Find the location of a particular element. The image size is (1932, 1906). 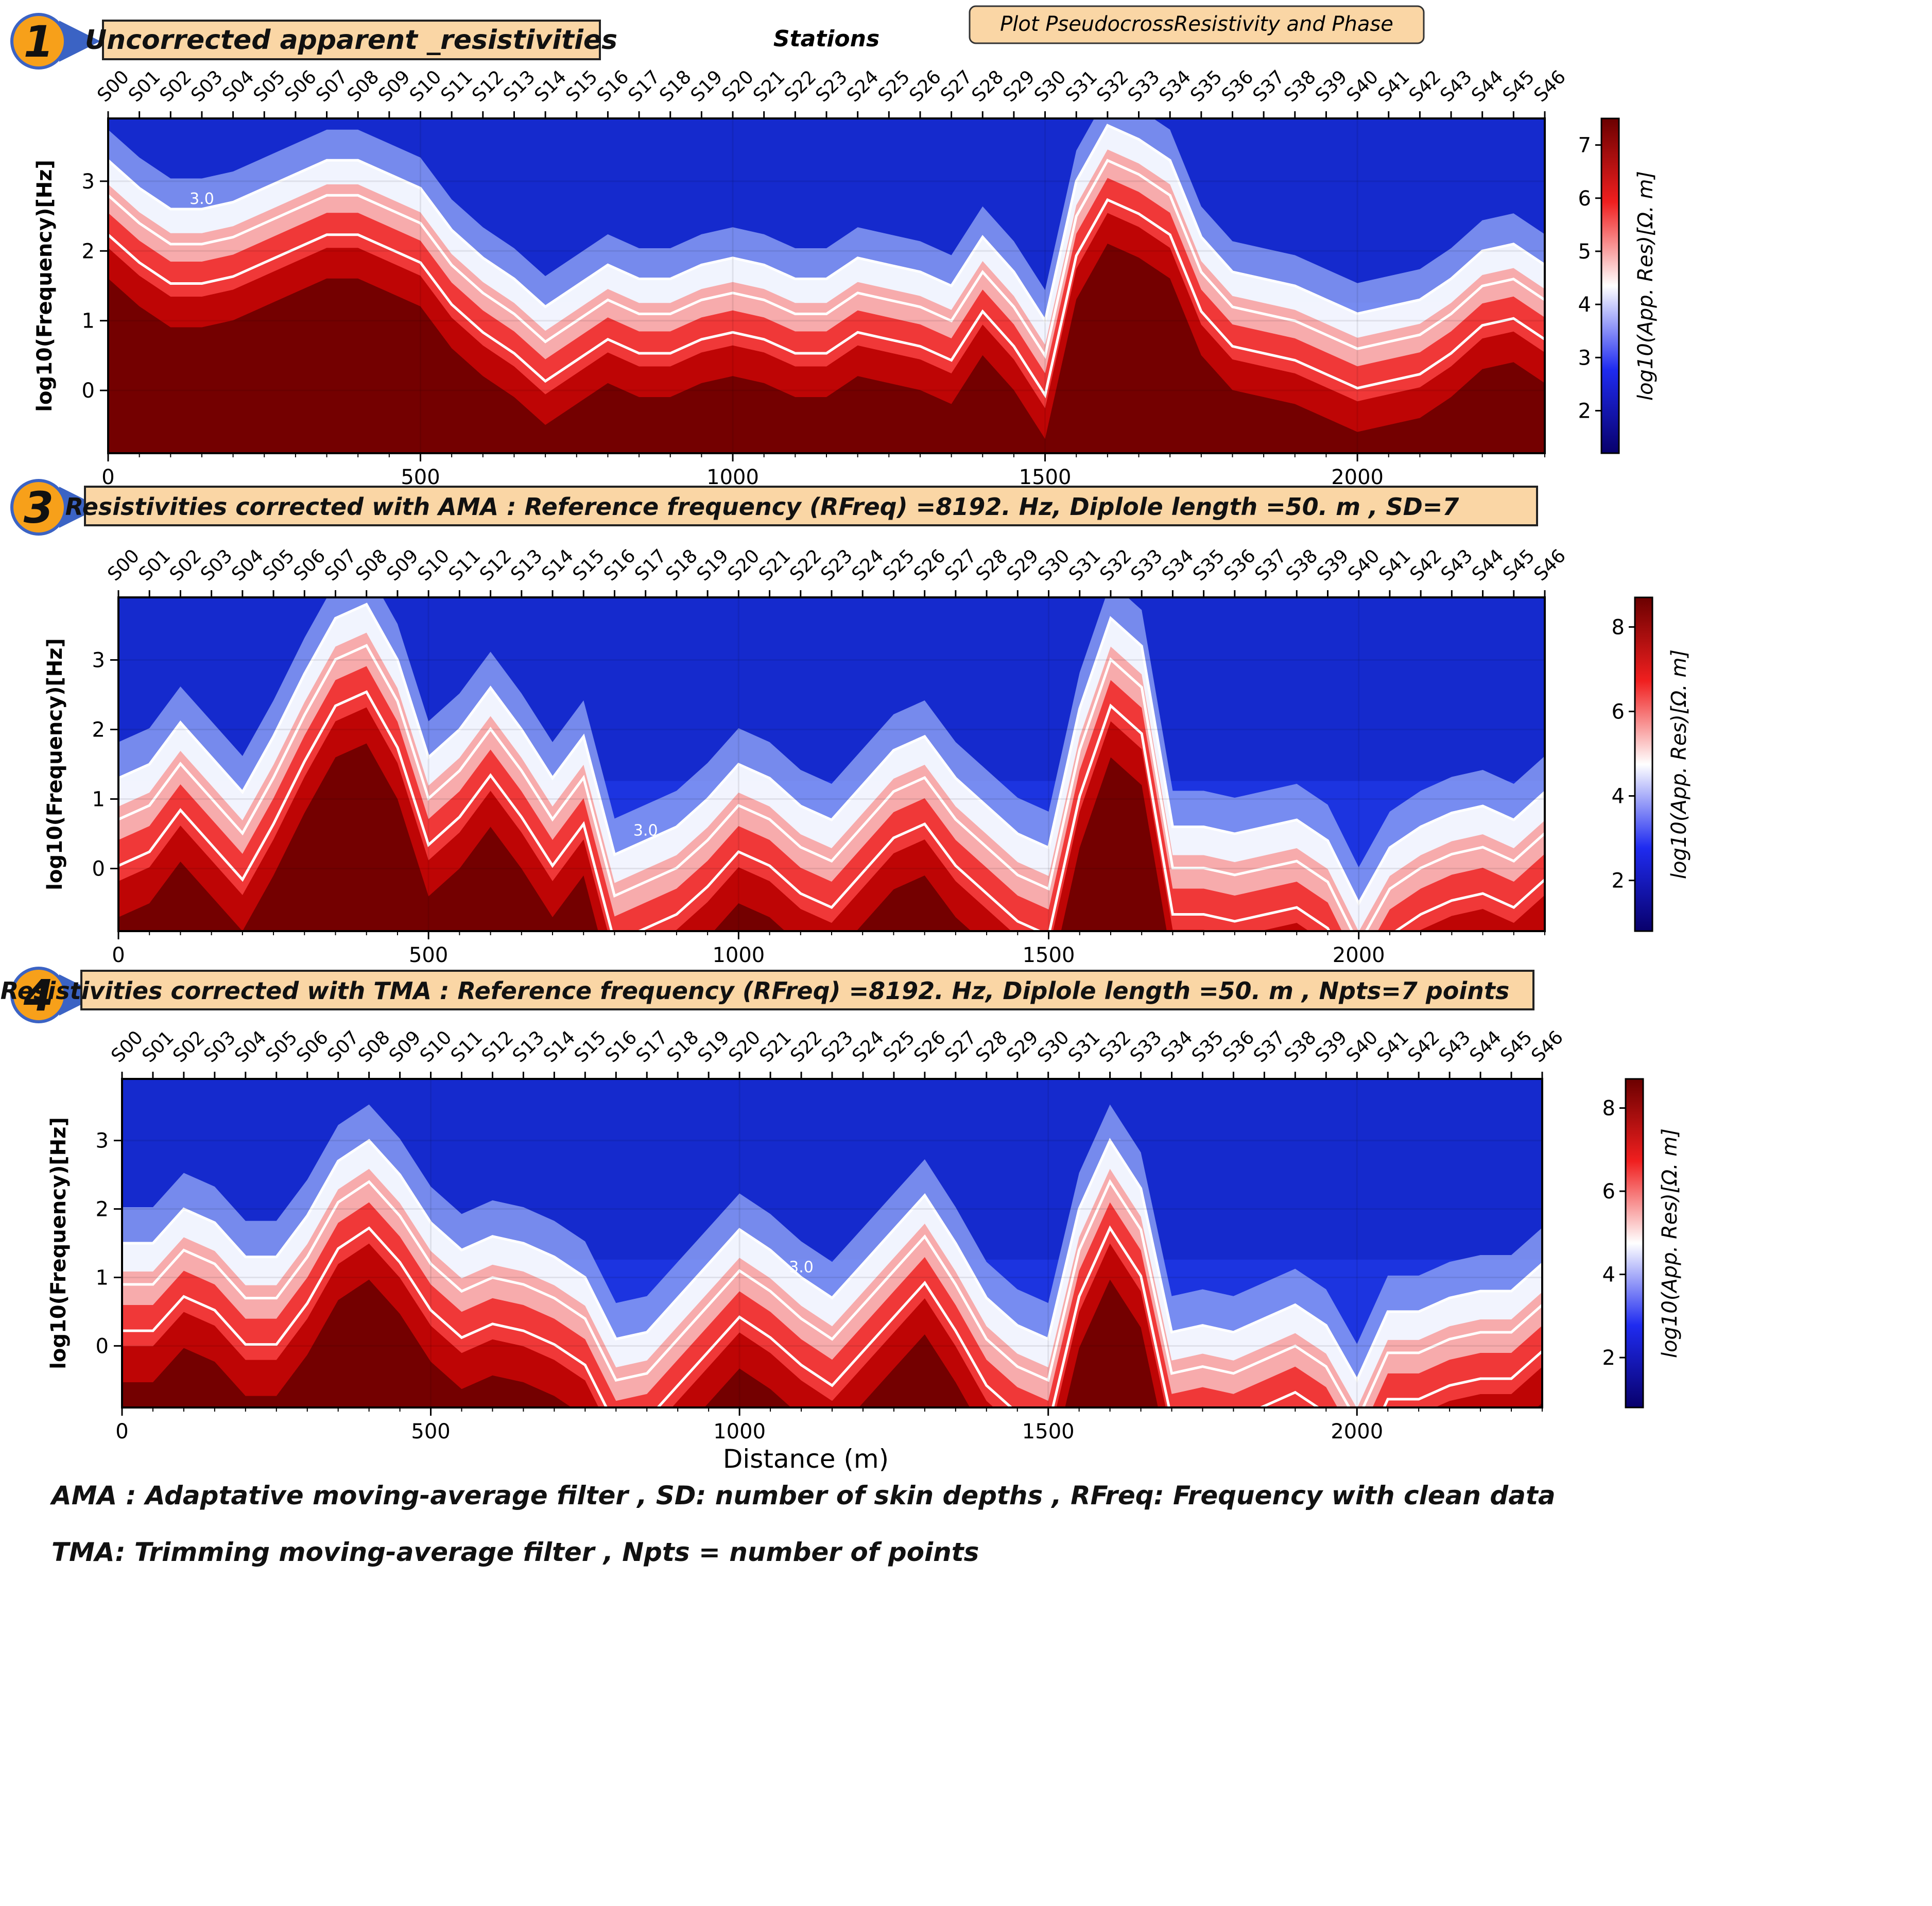

colorbar-tick-label: 4 is located at coordinates (1585, 305).